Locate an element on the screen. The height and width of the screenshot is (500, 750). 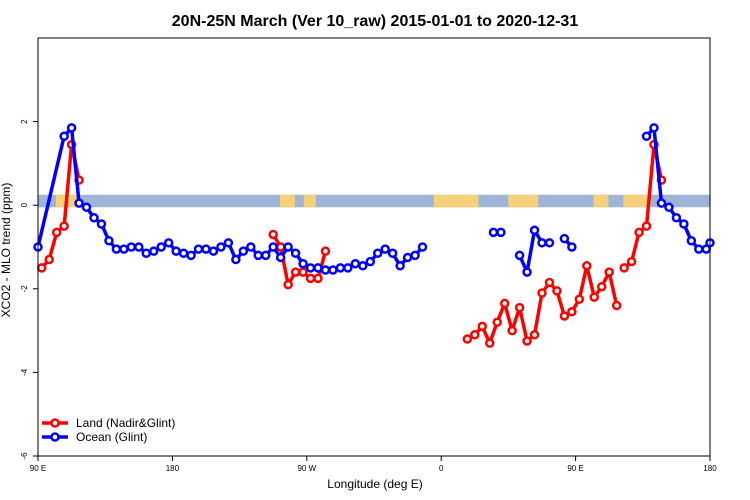
x-ticks: 90 E 180 90 W 0 90 E 180 is located at coordinates (373, 464).